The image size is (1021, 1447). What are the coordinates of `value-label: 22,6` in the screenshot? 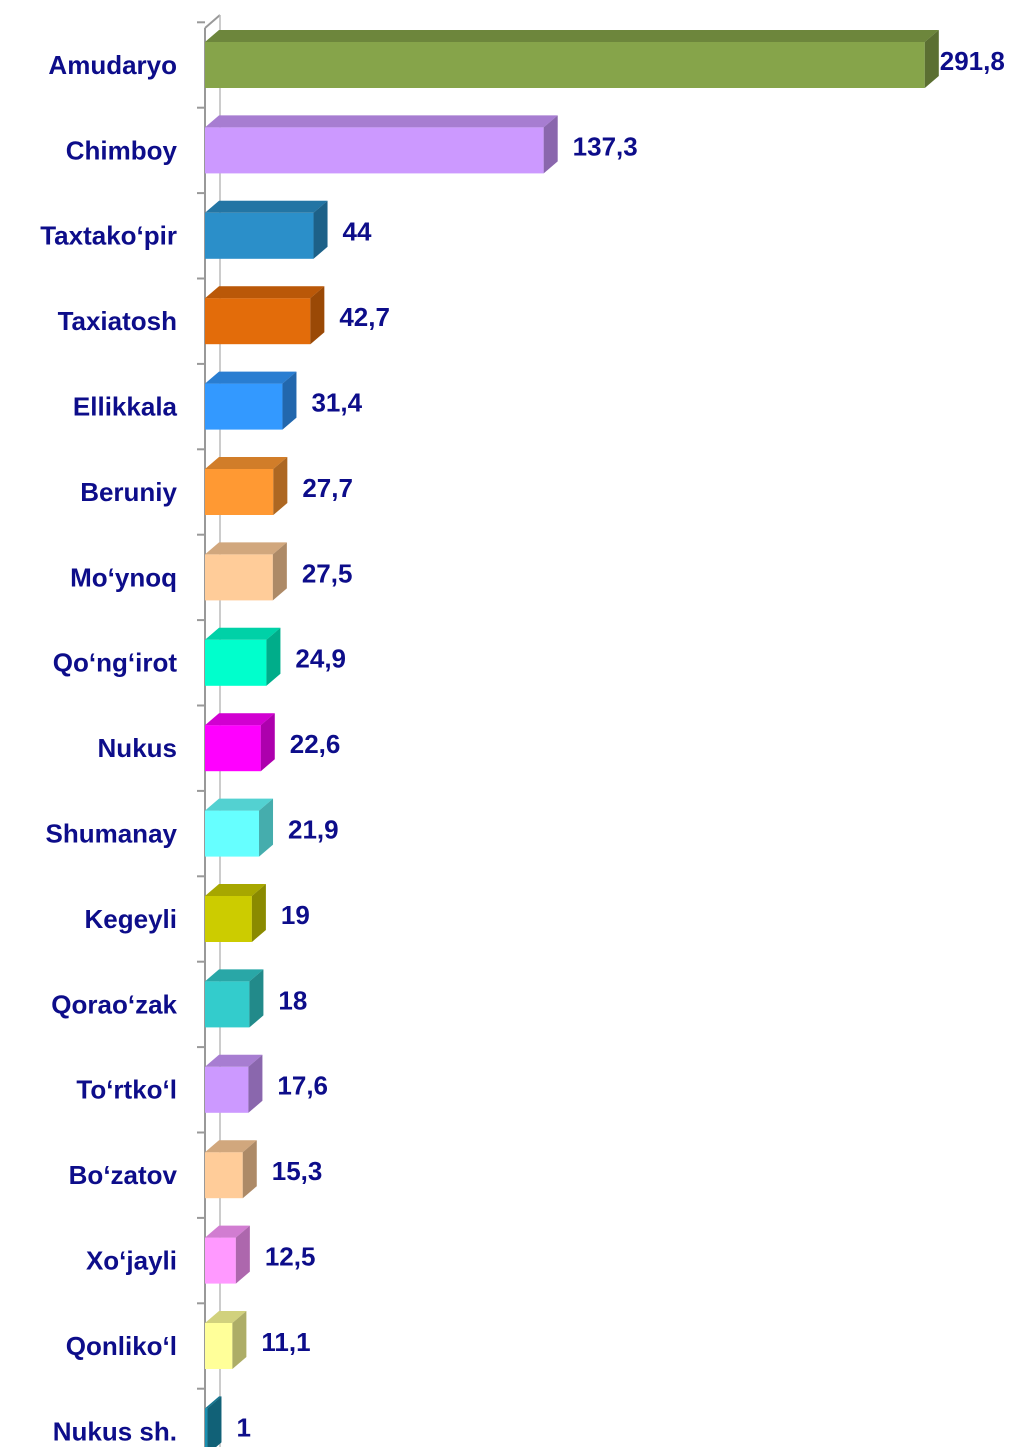 It's located at (315, 744).